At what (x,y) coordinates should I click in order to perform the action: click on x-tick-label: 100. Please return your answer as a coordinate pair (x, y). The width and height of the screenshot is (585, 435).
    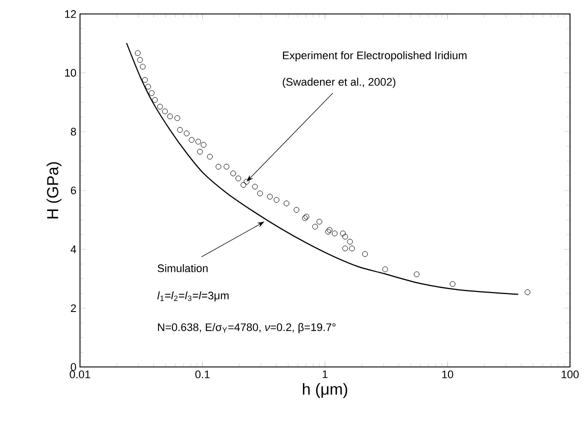
    Looking at the image, I should click on (570, 374).